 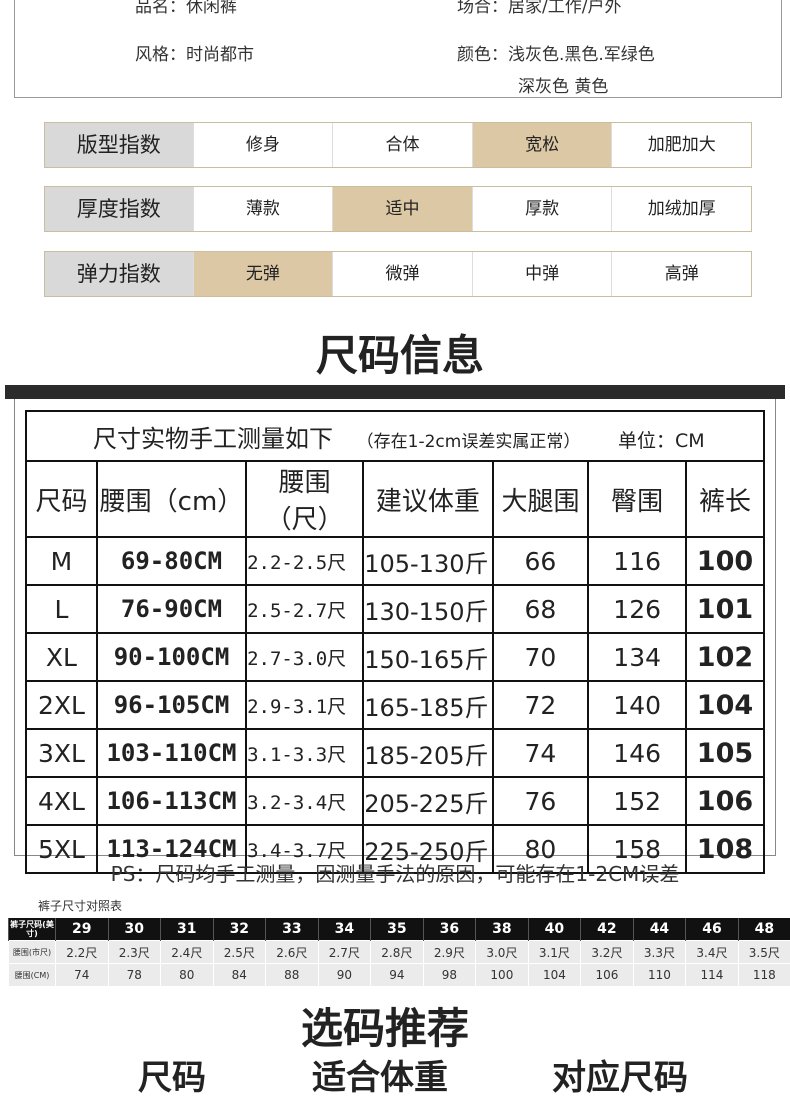 What do you see at coordinates (764, 975) in the screenshot?
I see `conversion-cell: 118` at bounding box center [764, 975].